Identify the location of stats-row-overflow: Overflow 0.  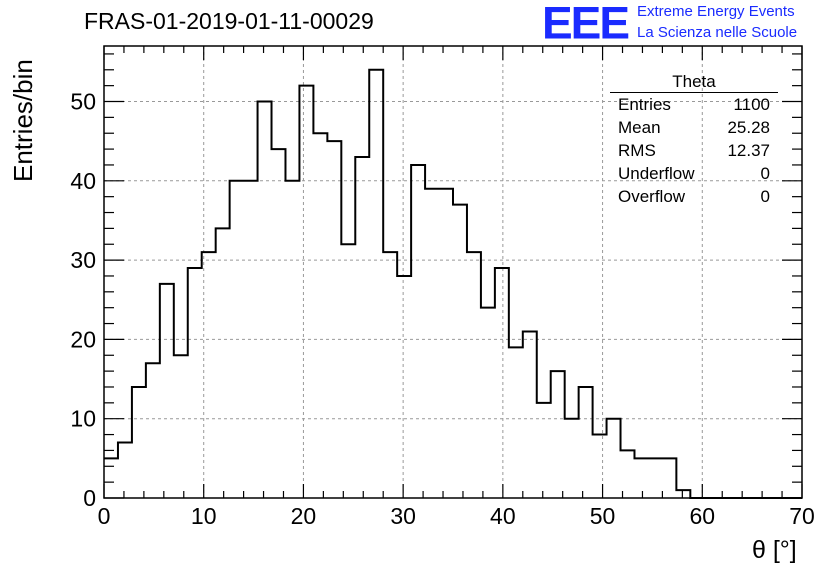
(694, 196).